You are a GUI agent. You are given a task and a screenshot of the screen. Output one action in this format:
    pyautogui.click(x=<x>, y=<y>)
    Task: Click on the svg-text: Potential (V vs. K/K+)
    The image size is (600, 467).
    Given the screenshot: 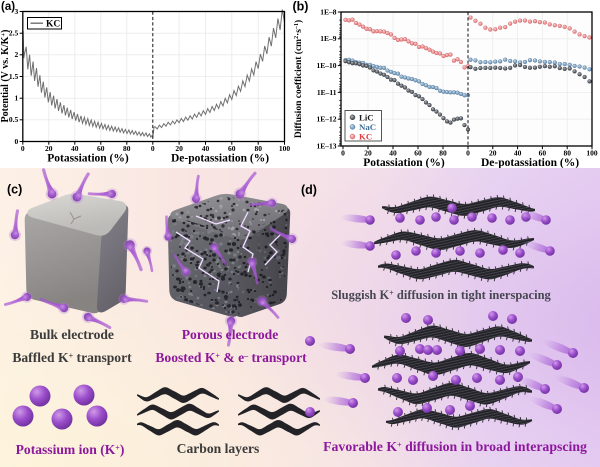 What is the action you would take?
    pyautogui.click(x=5, y=76)
    